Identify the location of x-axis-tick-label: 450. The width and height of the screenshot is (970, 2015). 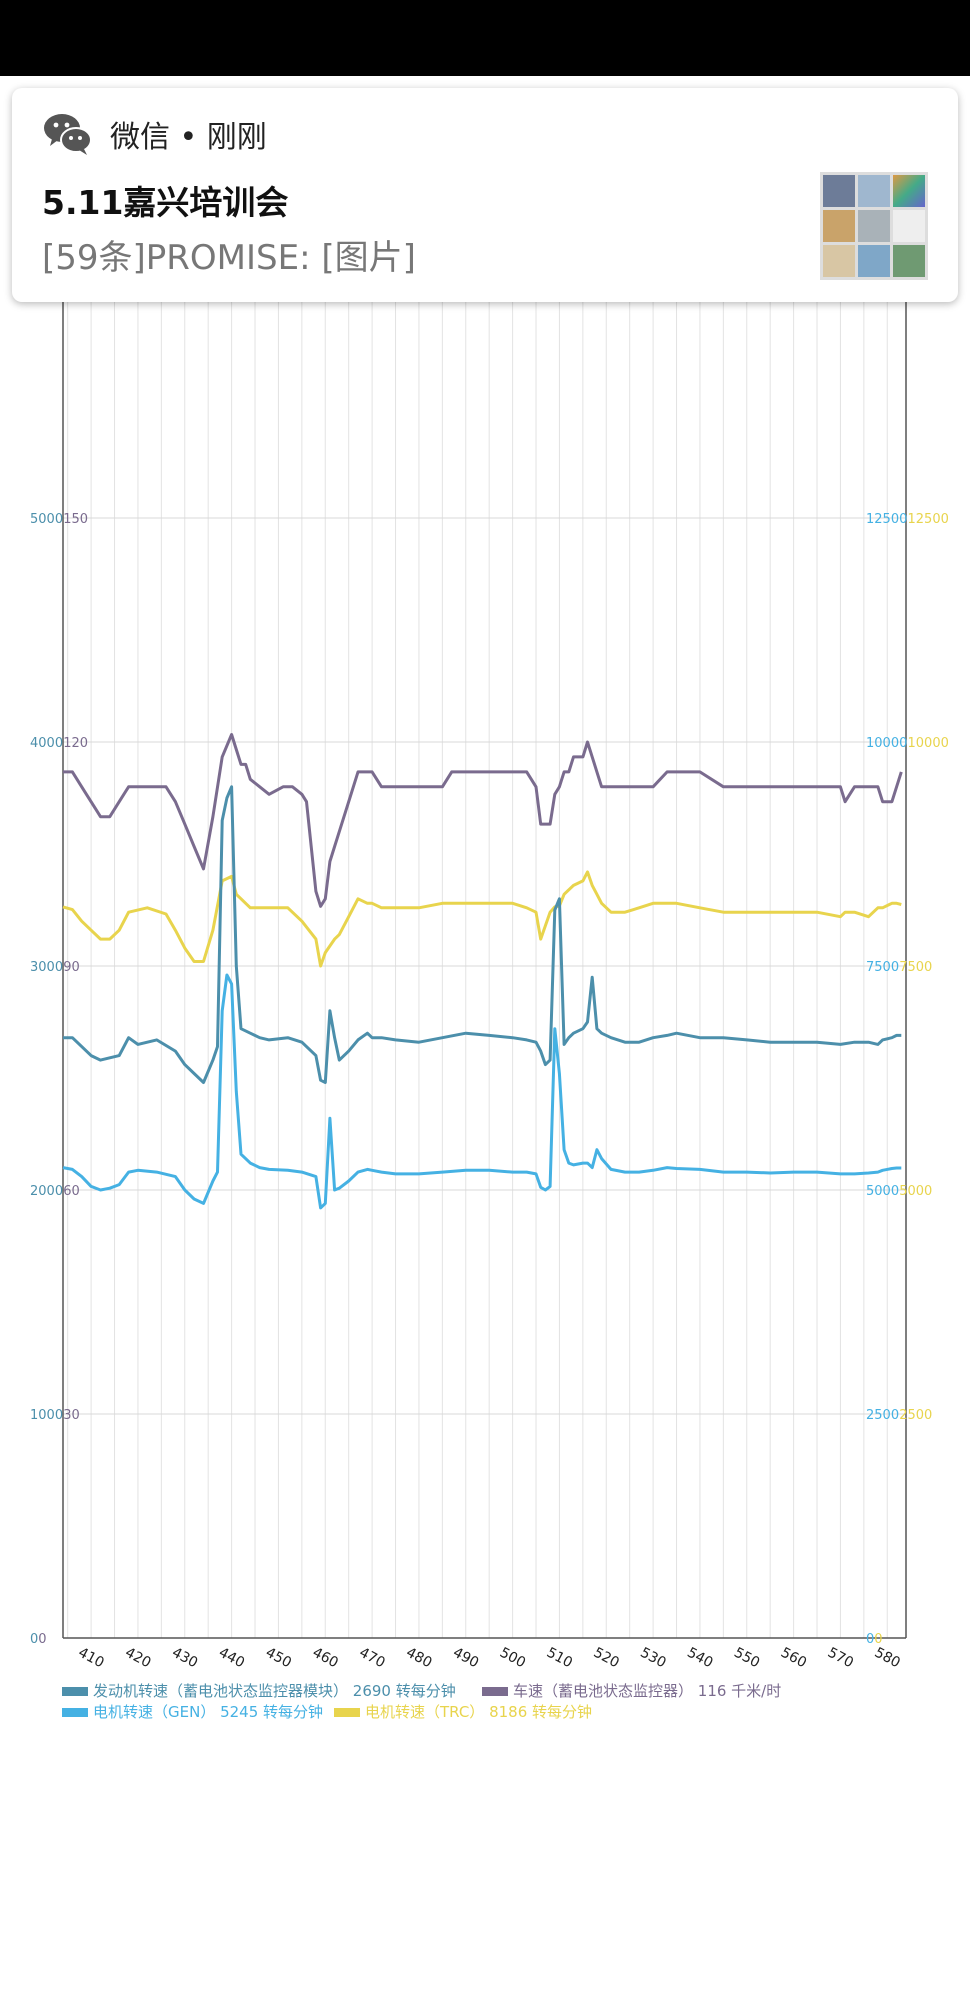
(278, 1658).